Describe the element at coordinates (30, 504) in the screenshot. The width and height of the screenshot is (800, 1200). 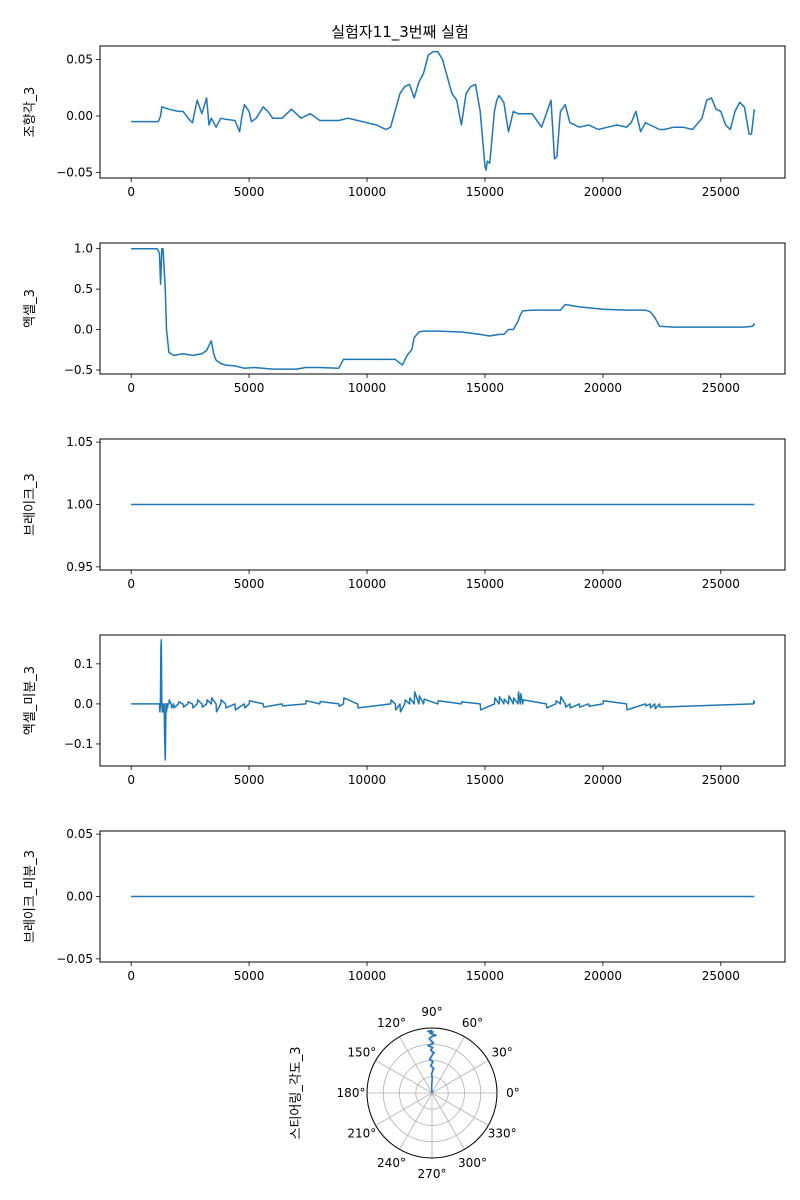
I see `y-axis-label: 브레이크_3` at that location.